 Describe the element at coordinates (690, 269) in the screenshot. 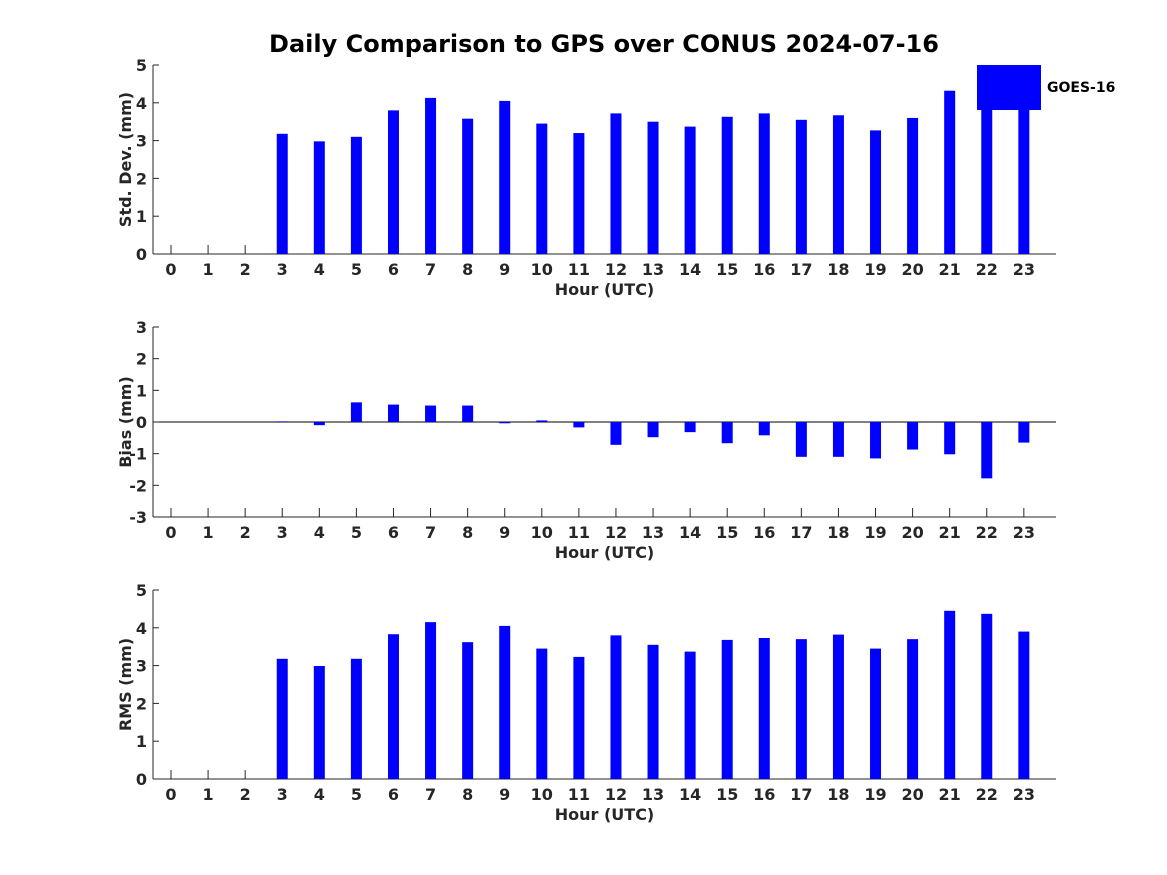

I see `std-x-tick-label: 14` at that location.